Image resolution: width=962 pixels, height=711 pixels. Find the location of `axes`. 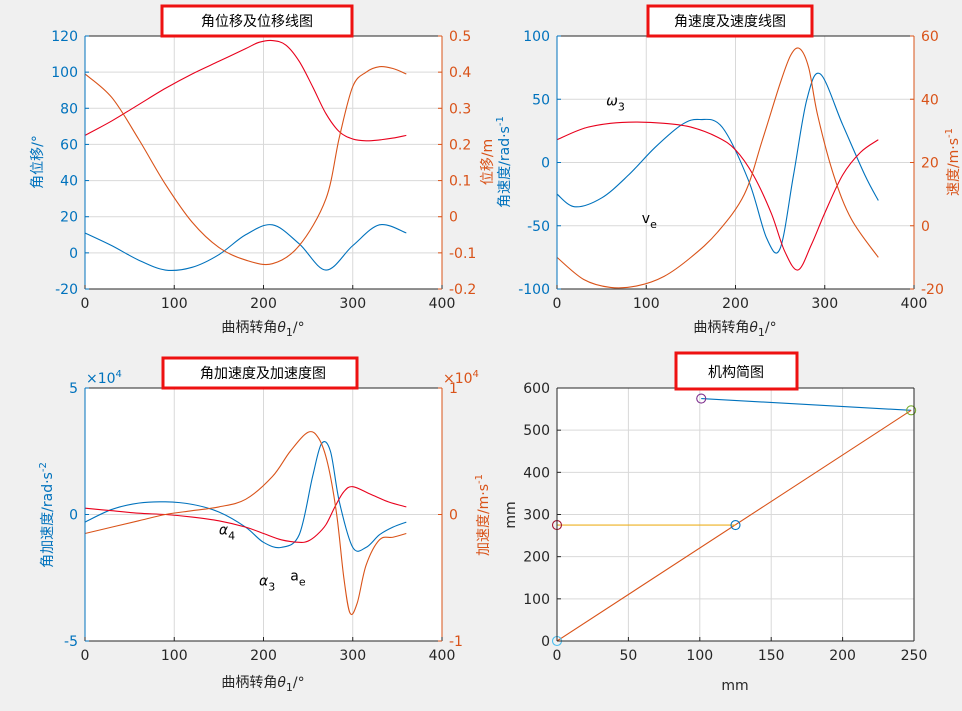

axes is located at coordinates (735, 514).